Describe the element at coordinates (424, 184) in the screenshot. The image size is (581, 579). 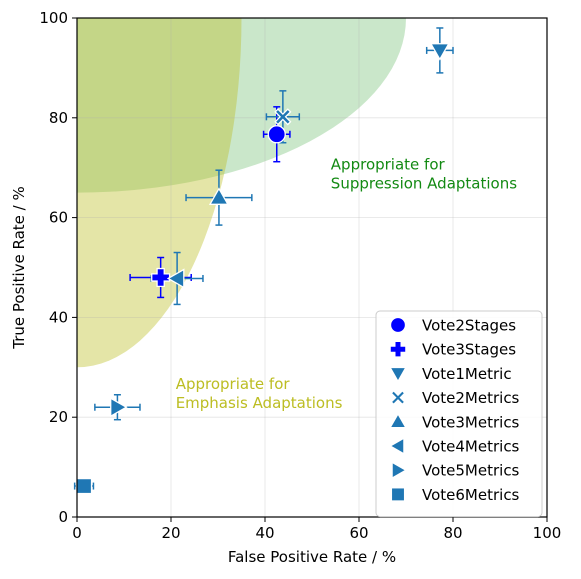
I see `region-label-line: Suppression Adaptations` at that location.